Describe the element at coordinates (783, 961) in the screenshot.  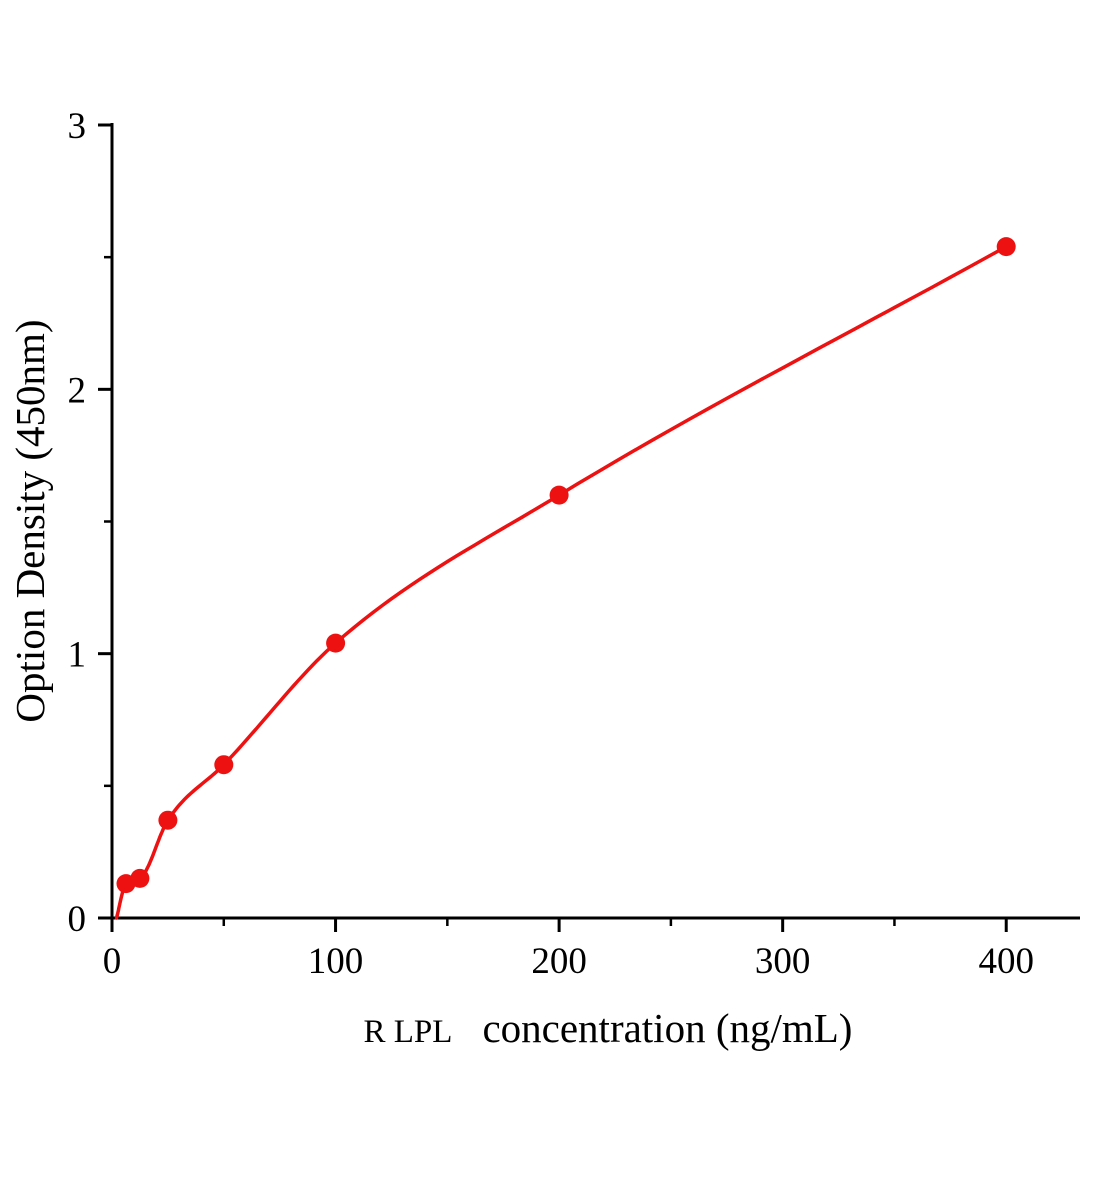
I see `x-tick-label: 300` at that location.